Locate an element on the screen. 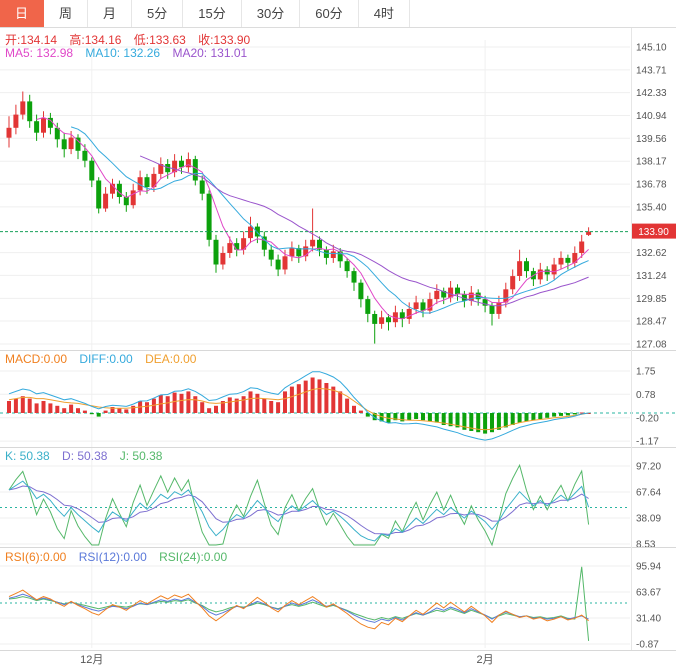  macd-histogram is located at coordinates (299, 405).